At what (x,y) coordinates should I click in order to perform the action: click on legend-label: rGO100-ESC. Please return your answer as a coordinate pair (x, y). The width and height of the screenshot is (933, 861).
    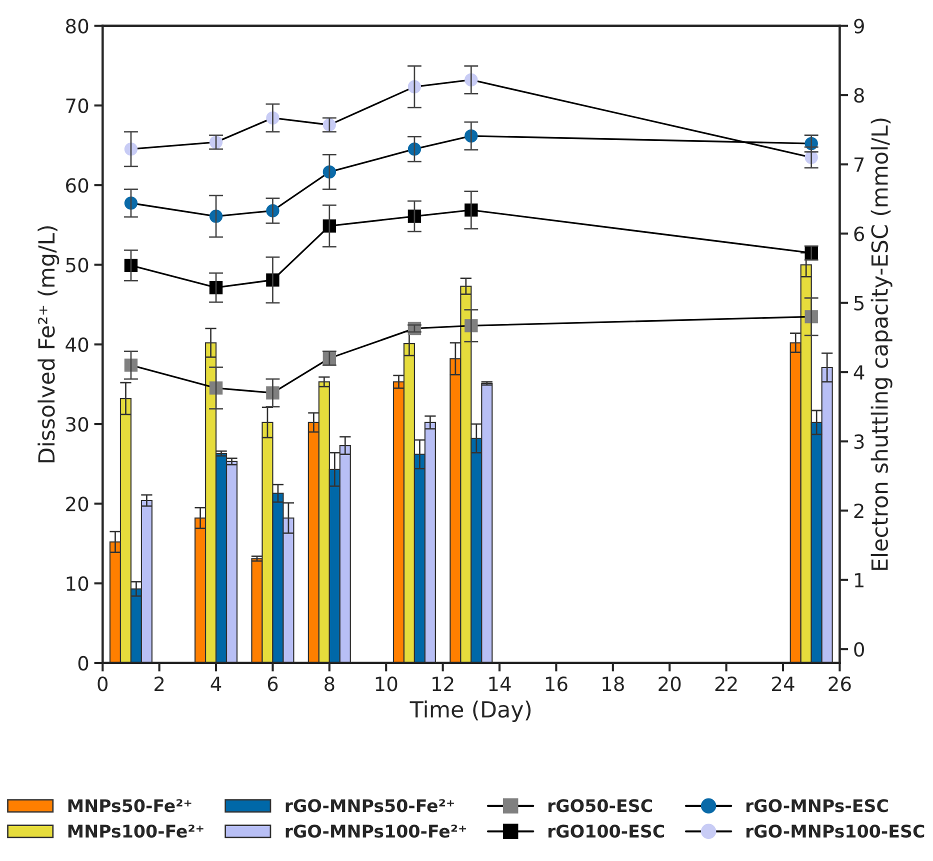
    Looking at the image, I should click on (606, 831).